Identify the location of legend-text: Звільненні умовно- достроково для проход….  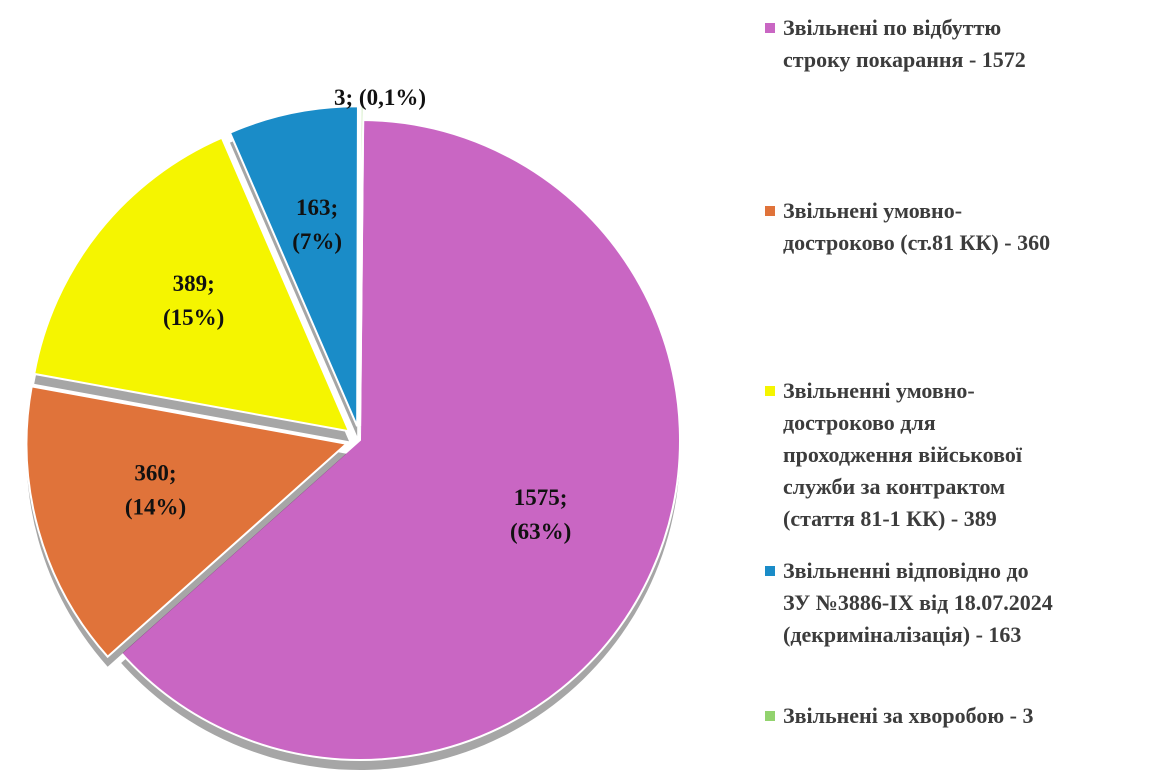
(902, 454).